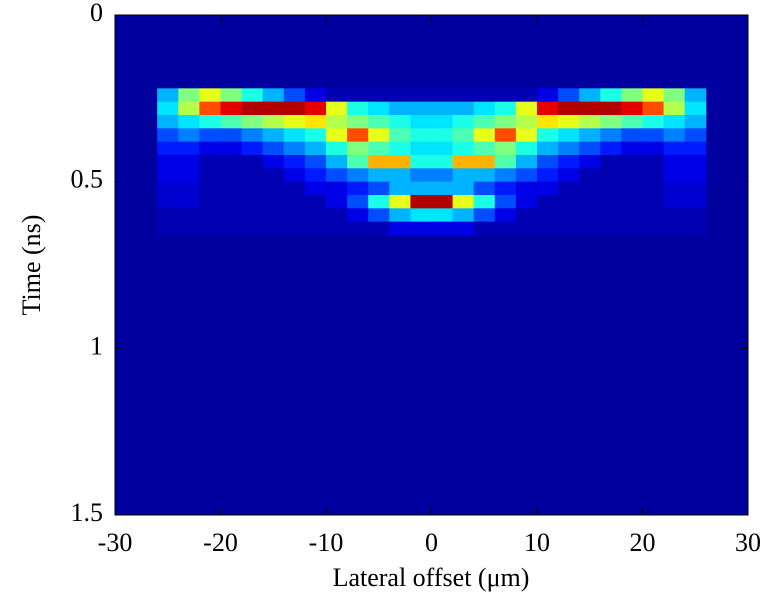  What do you see at coordinates (220, 542) in the screenshot?
I see `x-tick-label: -20` at bounding box center [220, 542].